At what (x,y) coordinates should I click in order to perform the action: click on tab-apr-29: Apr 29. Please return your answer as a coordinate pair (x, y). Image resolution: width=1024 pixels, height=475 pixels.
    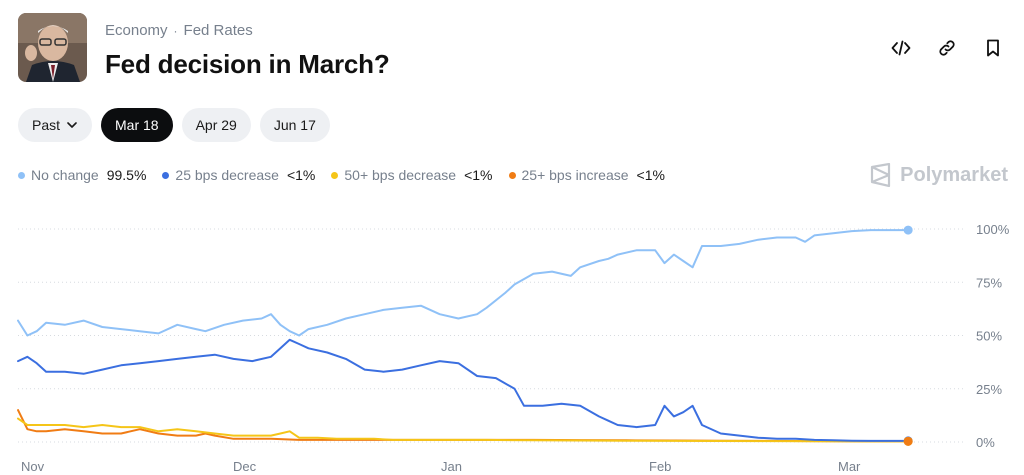
    Looking at the image, I should click on (216, 125).